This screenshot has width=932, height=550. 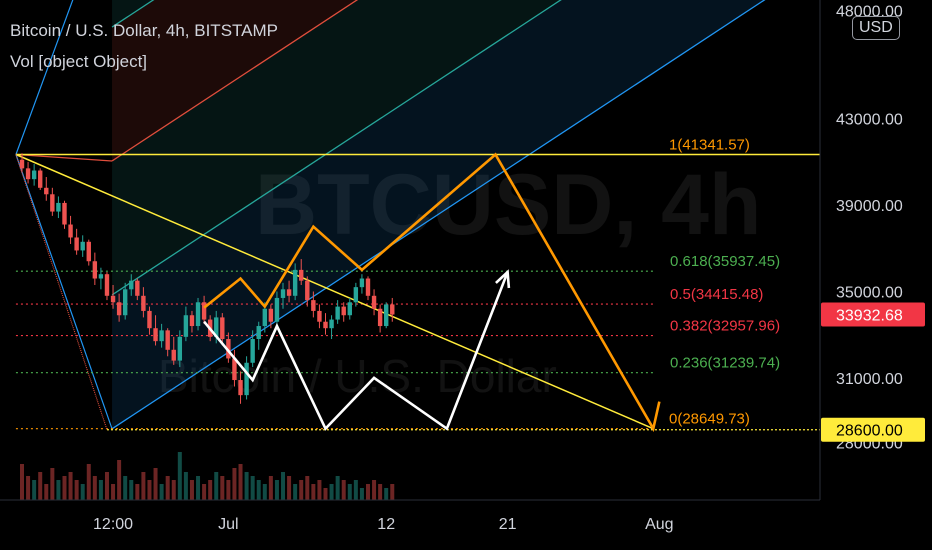 What do you see at coordinates (133, 14) in the screenshot?
I see `pitchfork-zone` at bounding box center [133, 14].